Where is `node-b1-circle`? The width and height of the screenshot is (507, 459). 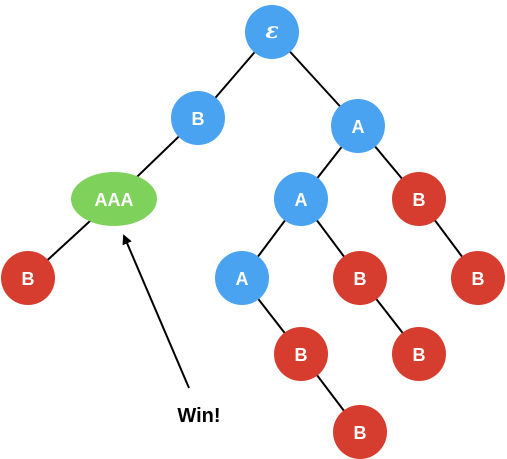
node-b1-circle is located at coordinates (198, 118).